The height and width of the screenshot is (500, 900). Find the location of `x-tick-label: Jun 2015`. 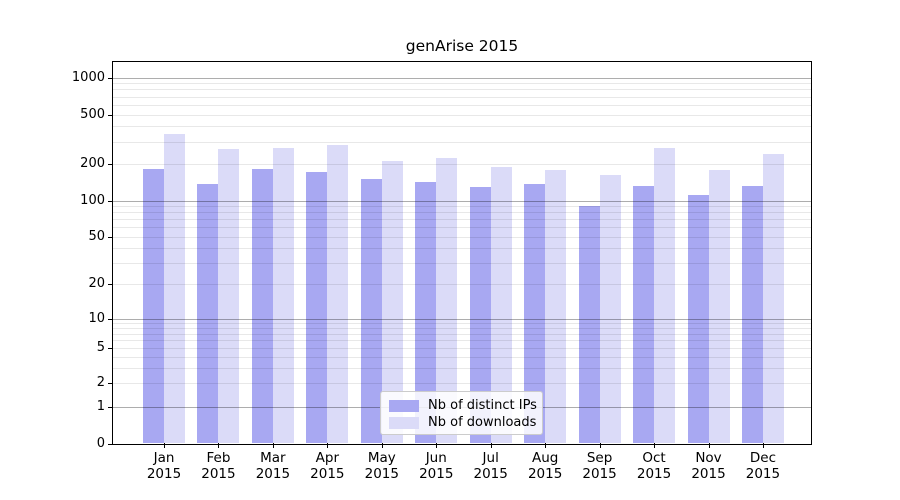

x-tick-label: Jun 2015 is located at coordinates (436, 466).